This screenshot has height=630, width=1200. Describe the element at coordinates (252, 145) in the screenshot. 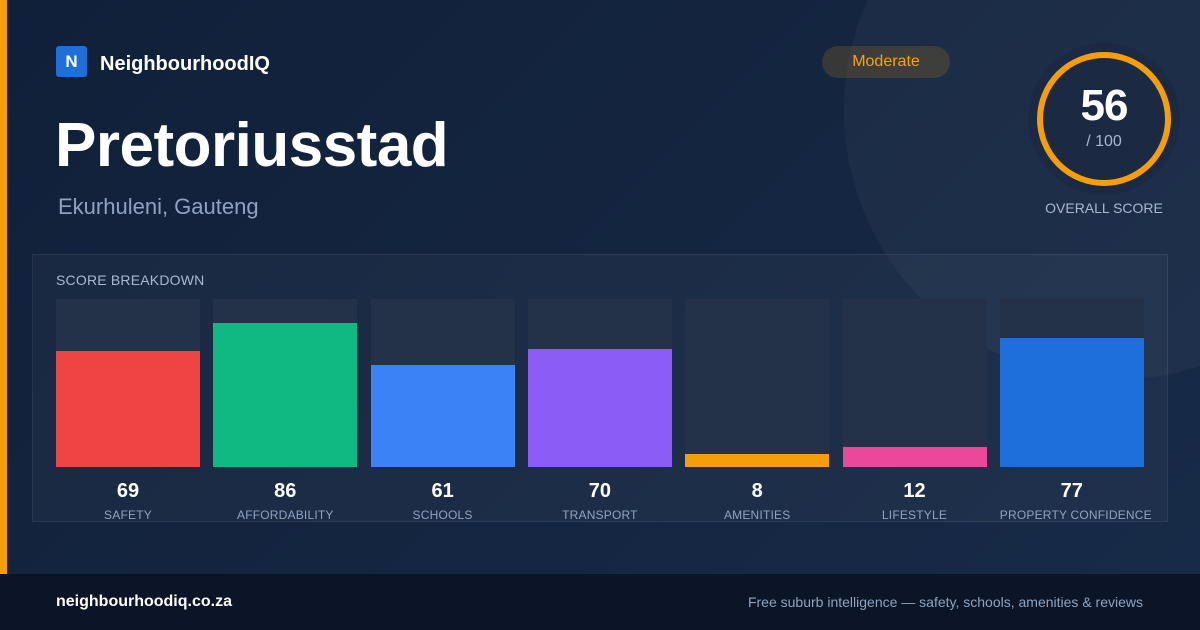

I see `suburb-name: Pretoriusstad` at that location.